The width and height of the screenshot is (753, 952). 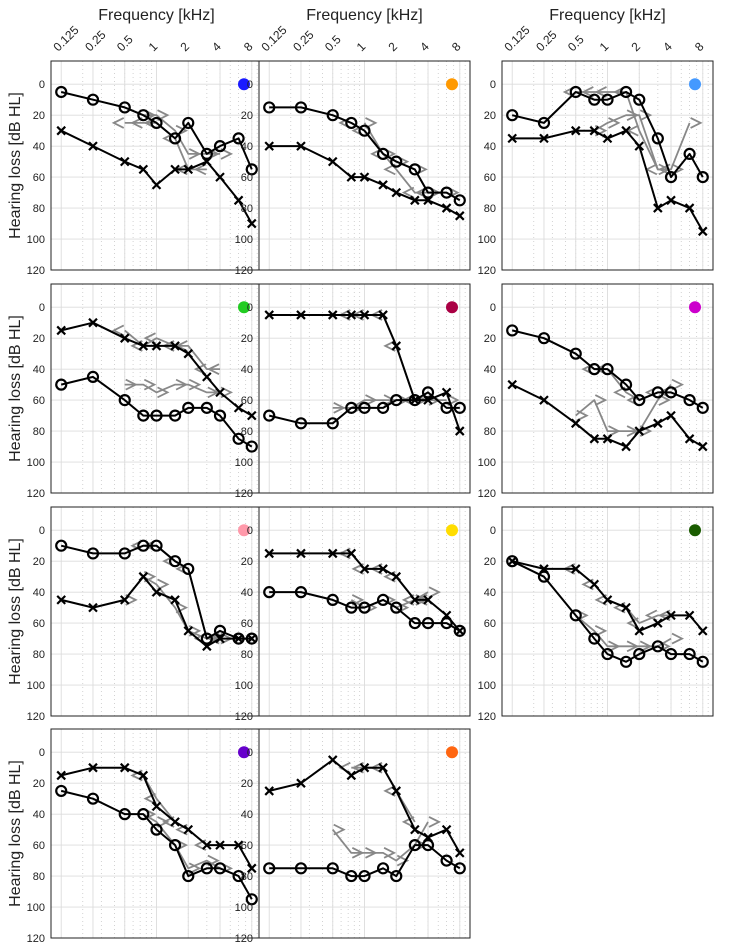 What do you see at coordinates (156, 844) in the screenshot?
I see `air-conduction-line` at bounding box center [156, 844].